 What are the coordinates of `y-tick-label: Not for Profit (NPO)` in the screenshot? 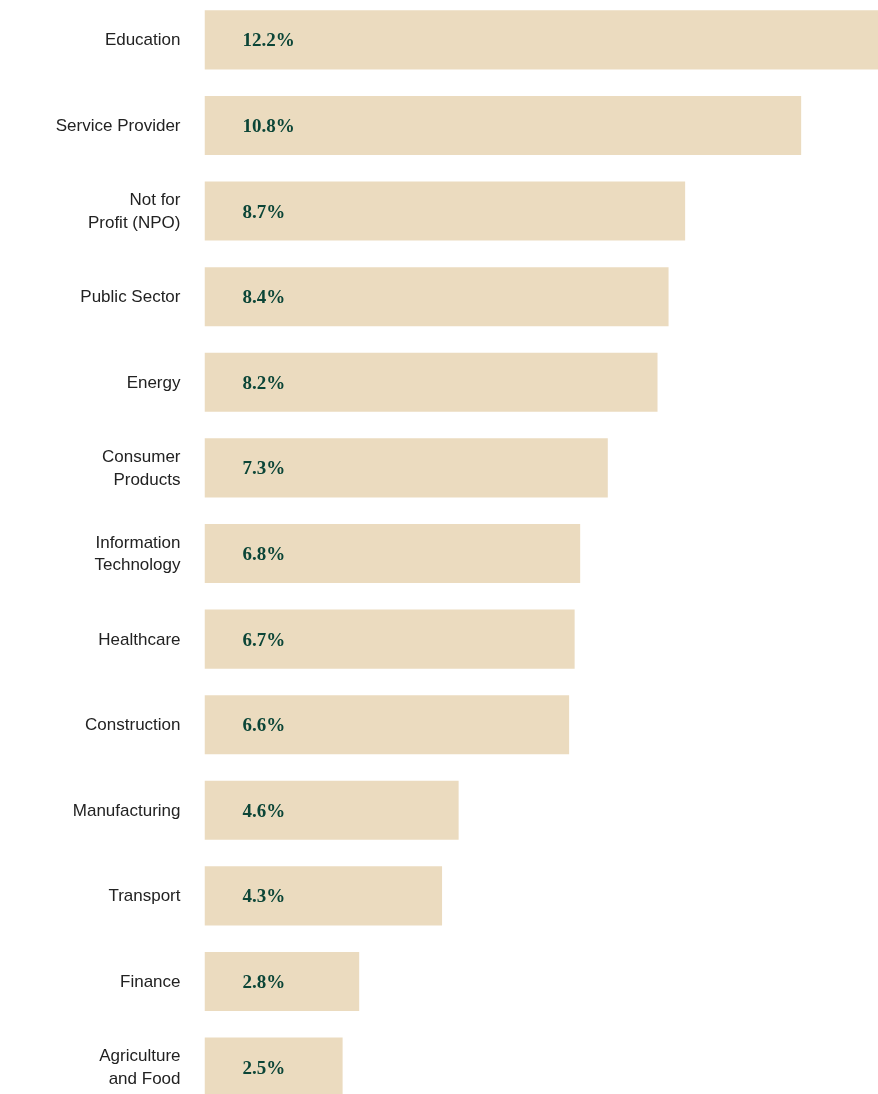 It's located at (134, 211).